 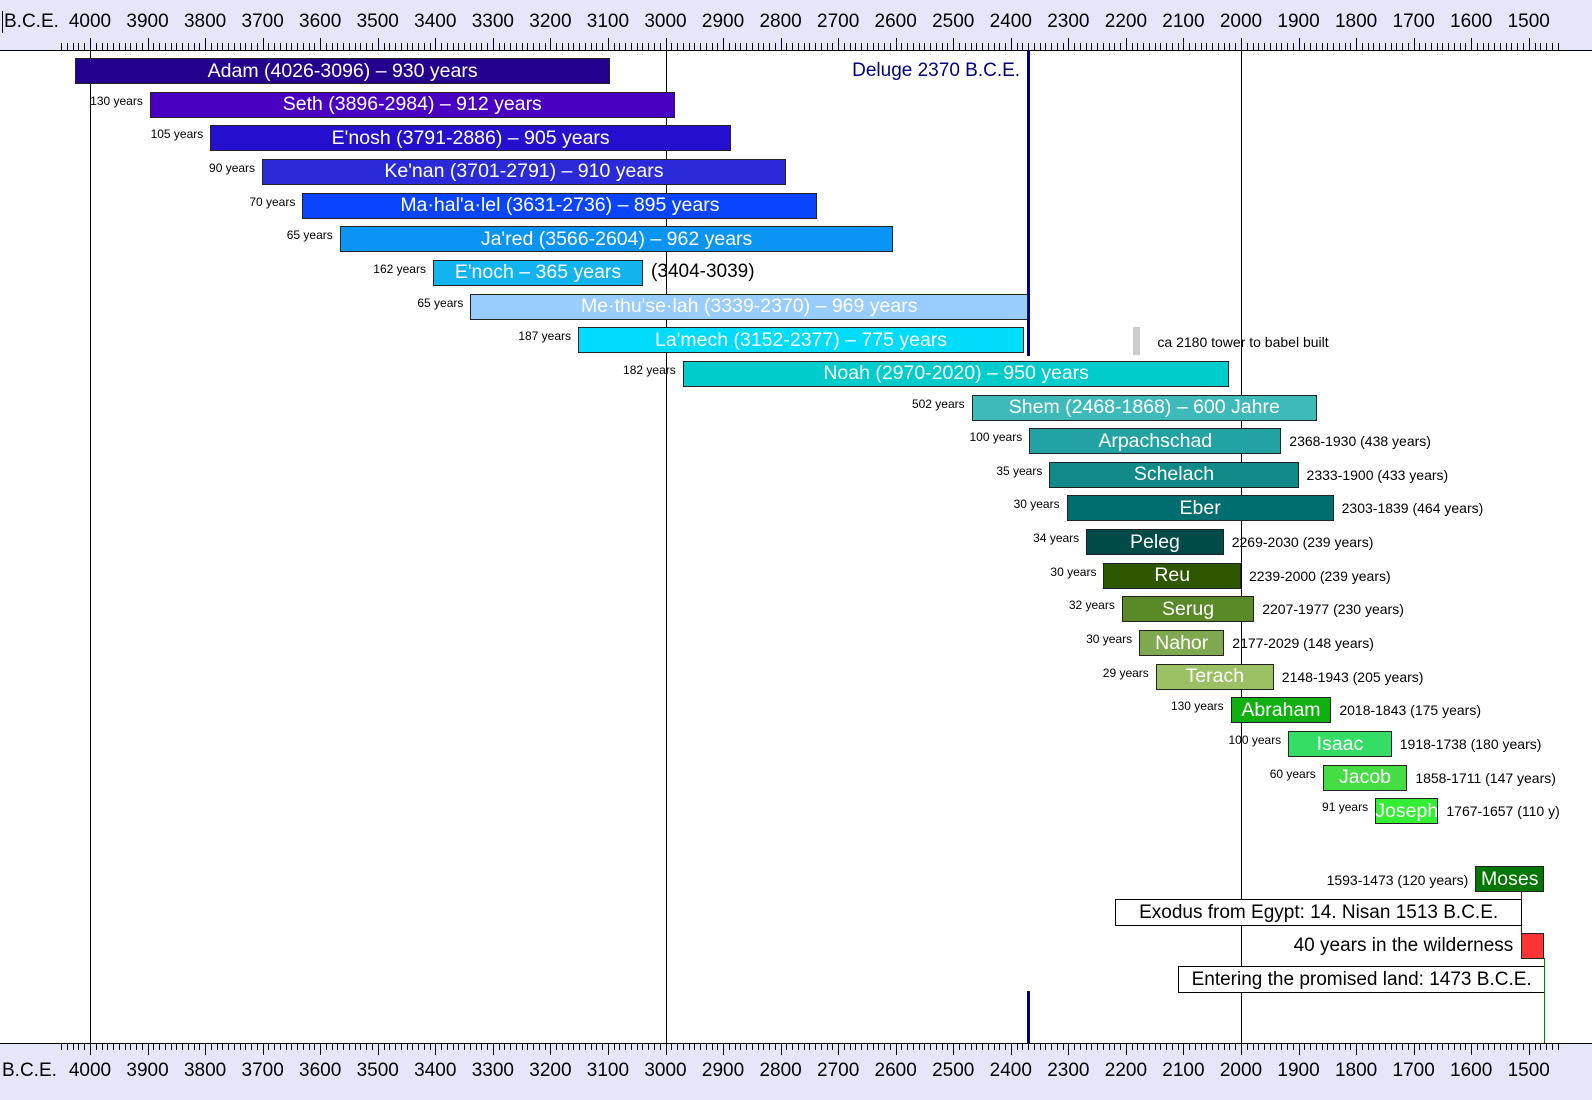 I want to click on lifespan-bar: Ja'red (3566-2604) – 962 years, so click(x=616, y=239).